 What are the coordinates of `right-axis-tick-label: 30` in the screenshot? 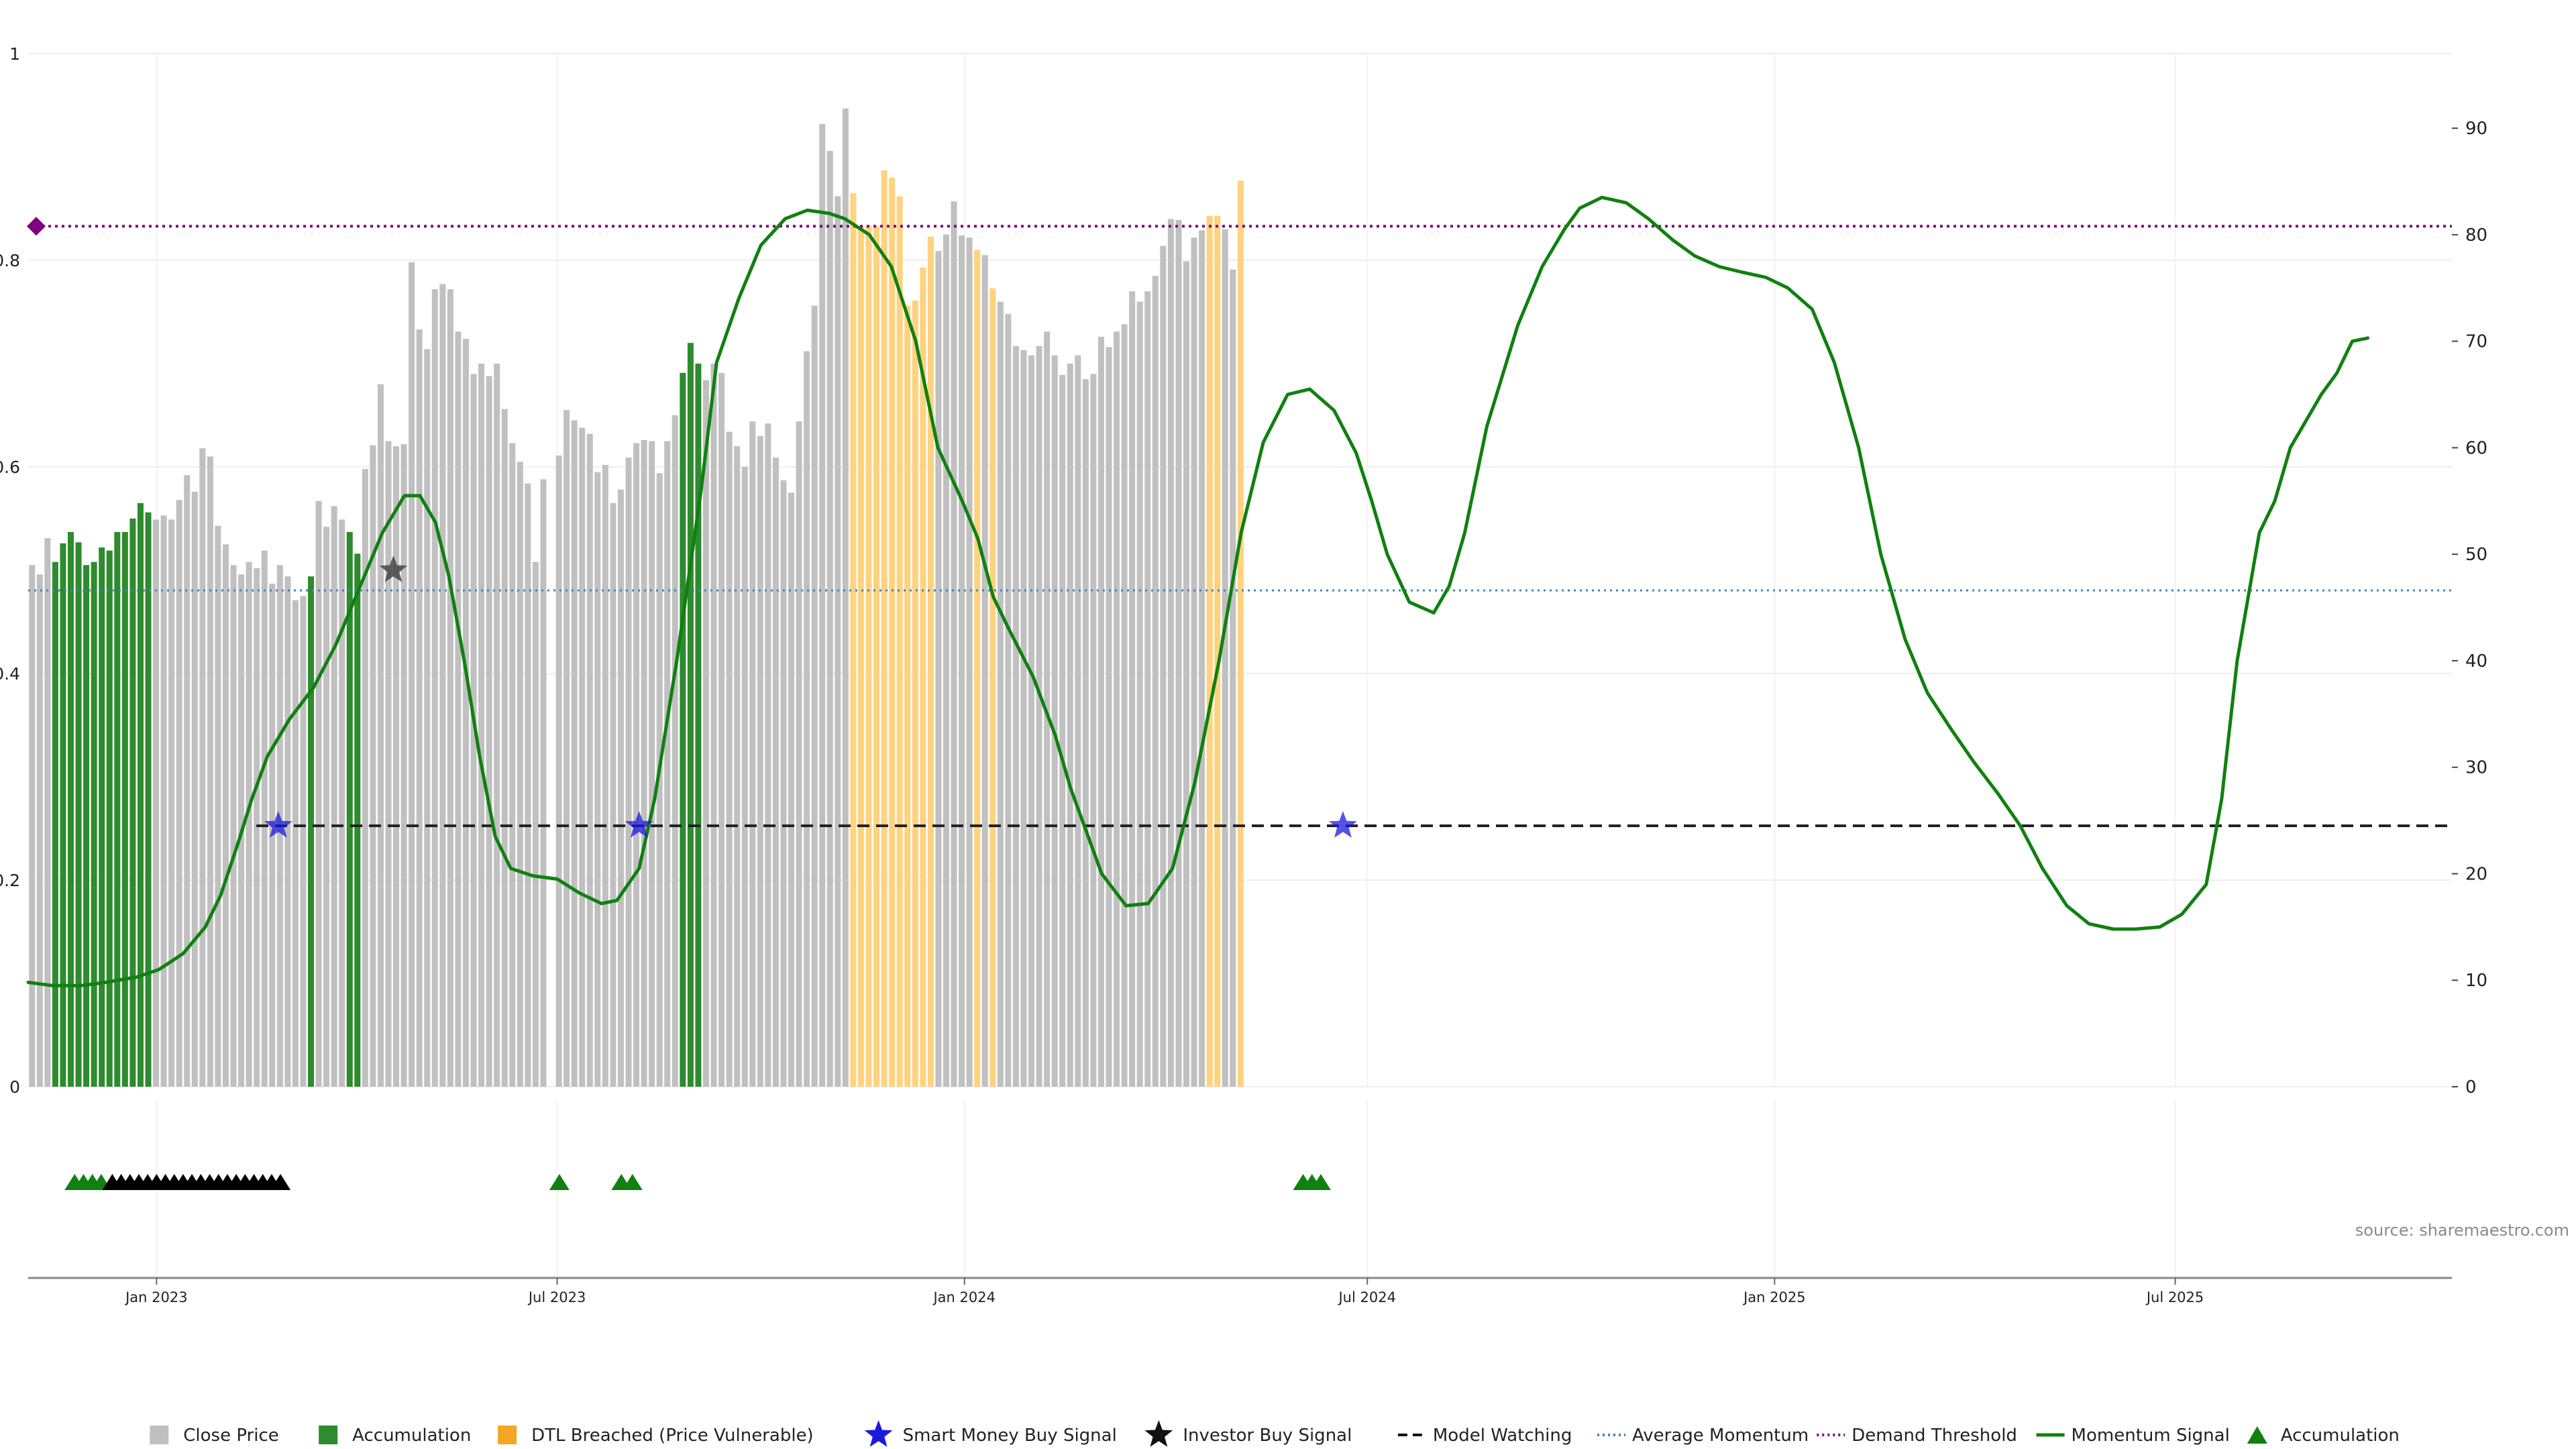 It's located at (2476, 768).